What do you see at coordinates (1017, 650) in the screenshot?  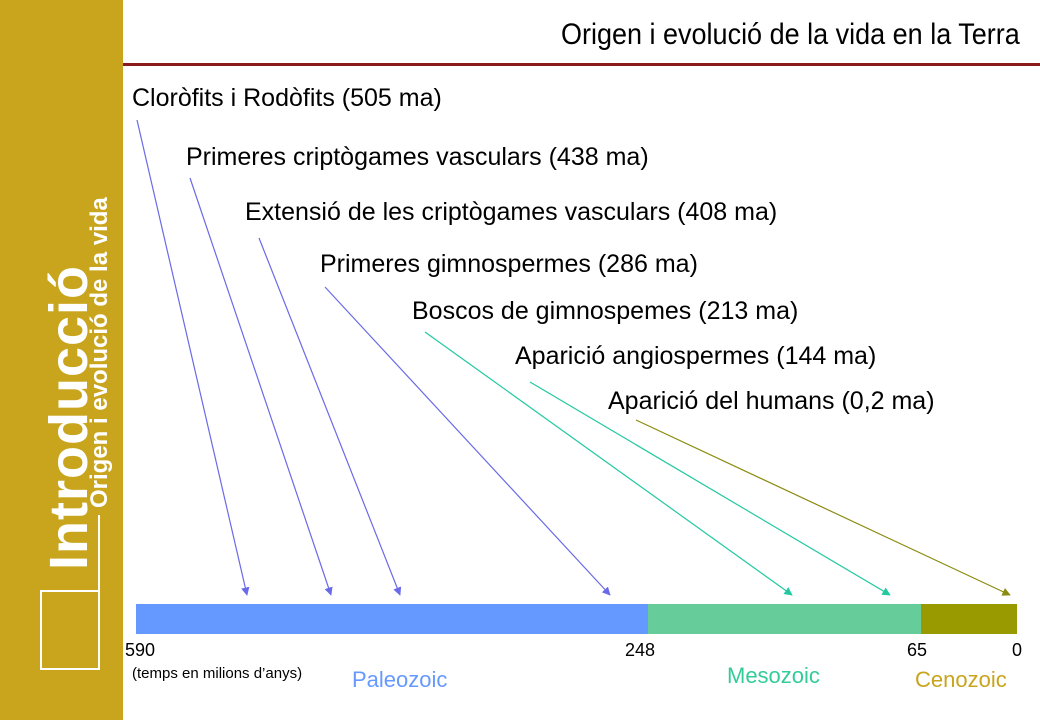 I see `tick-label-0: 0` at bounding box center [1017, 650].